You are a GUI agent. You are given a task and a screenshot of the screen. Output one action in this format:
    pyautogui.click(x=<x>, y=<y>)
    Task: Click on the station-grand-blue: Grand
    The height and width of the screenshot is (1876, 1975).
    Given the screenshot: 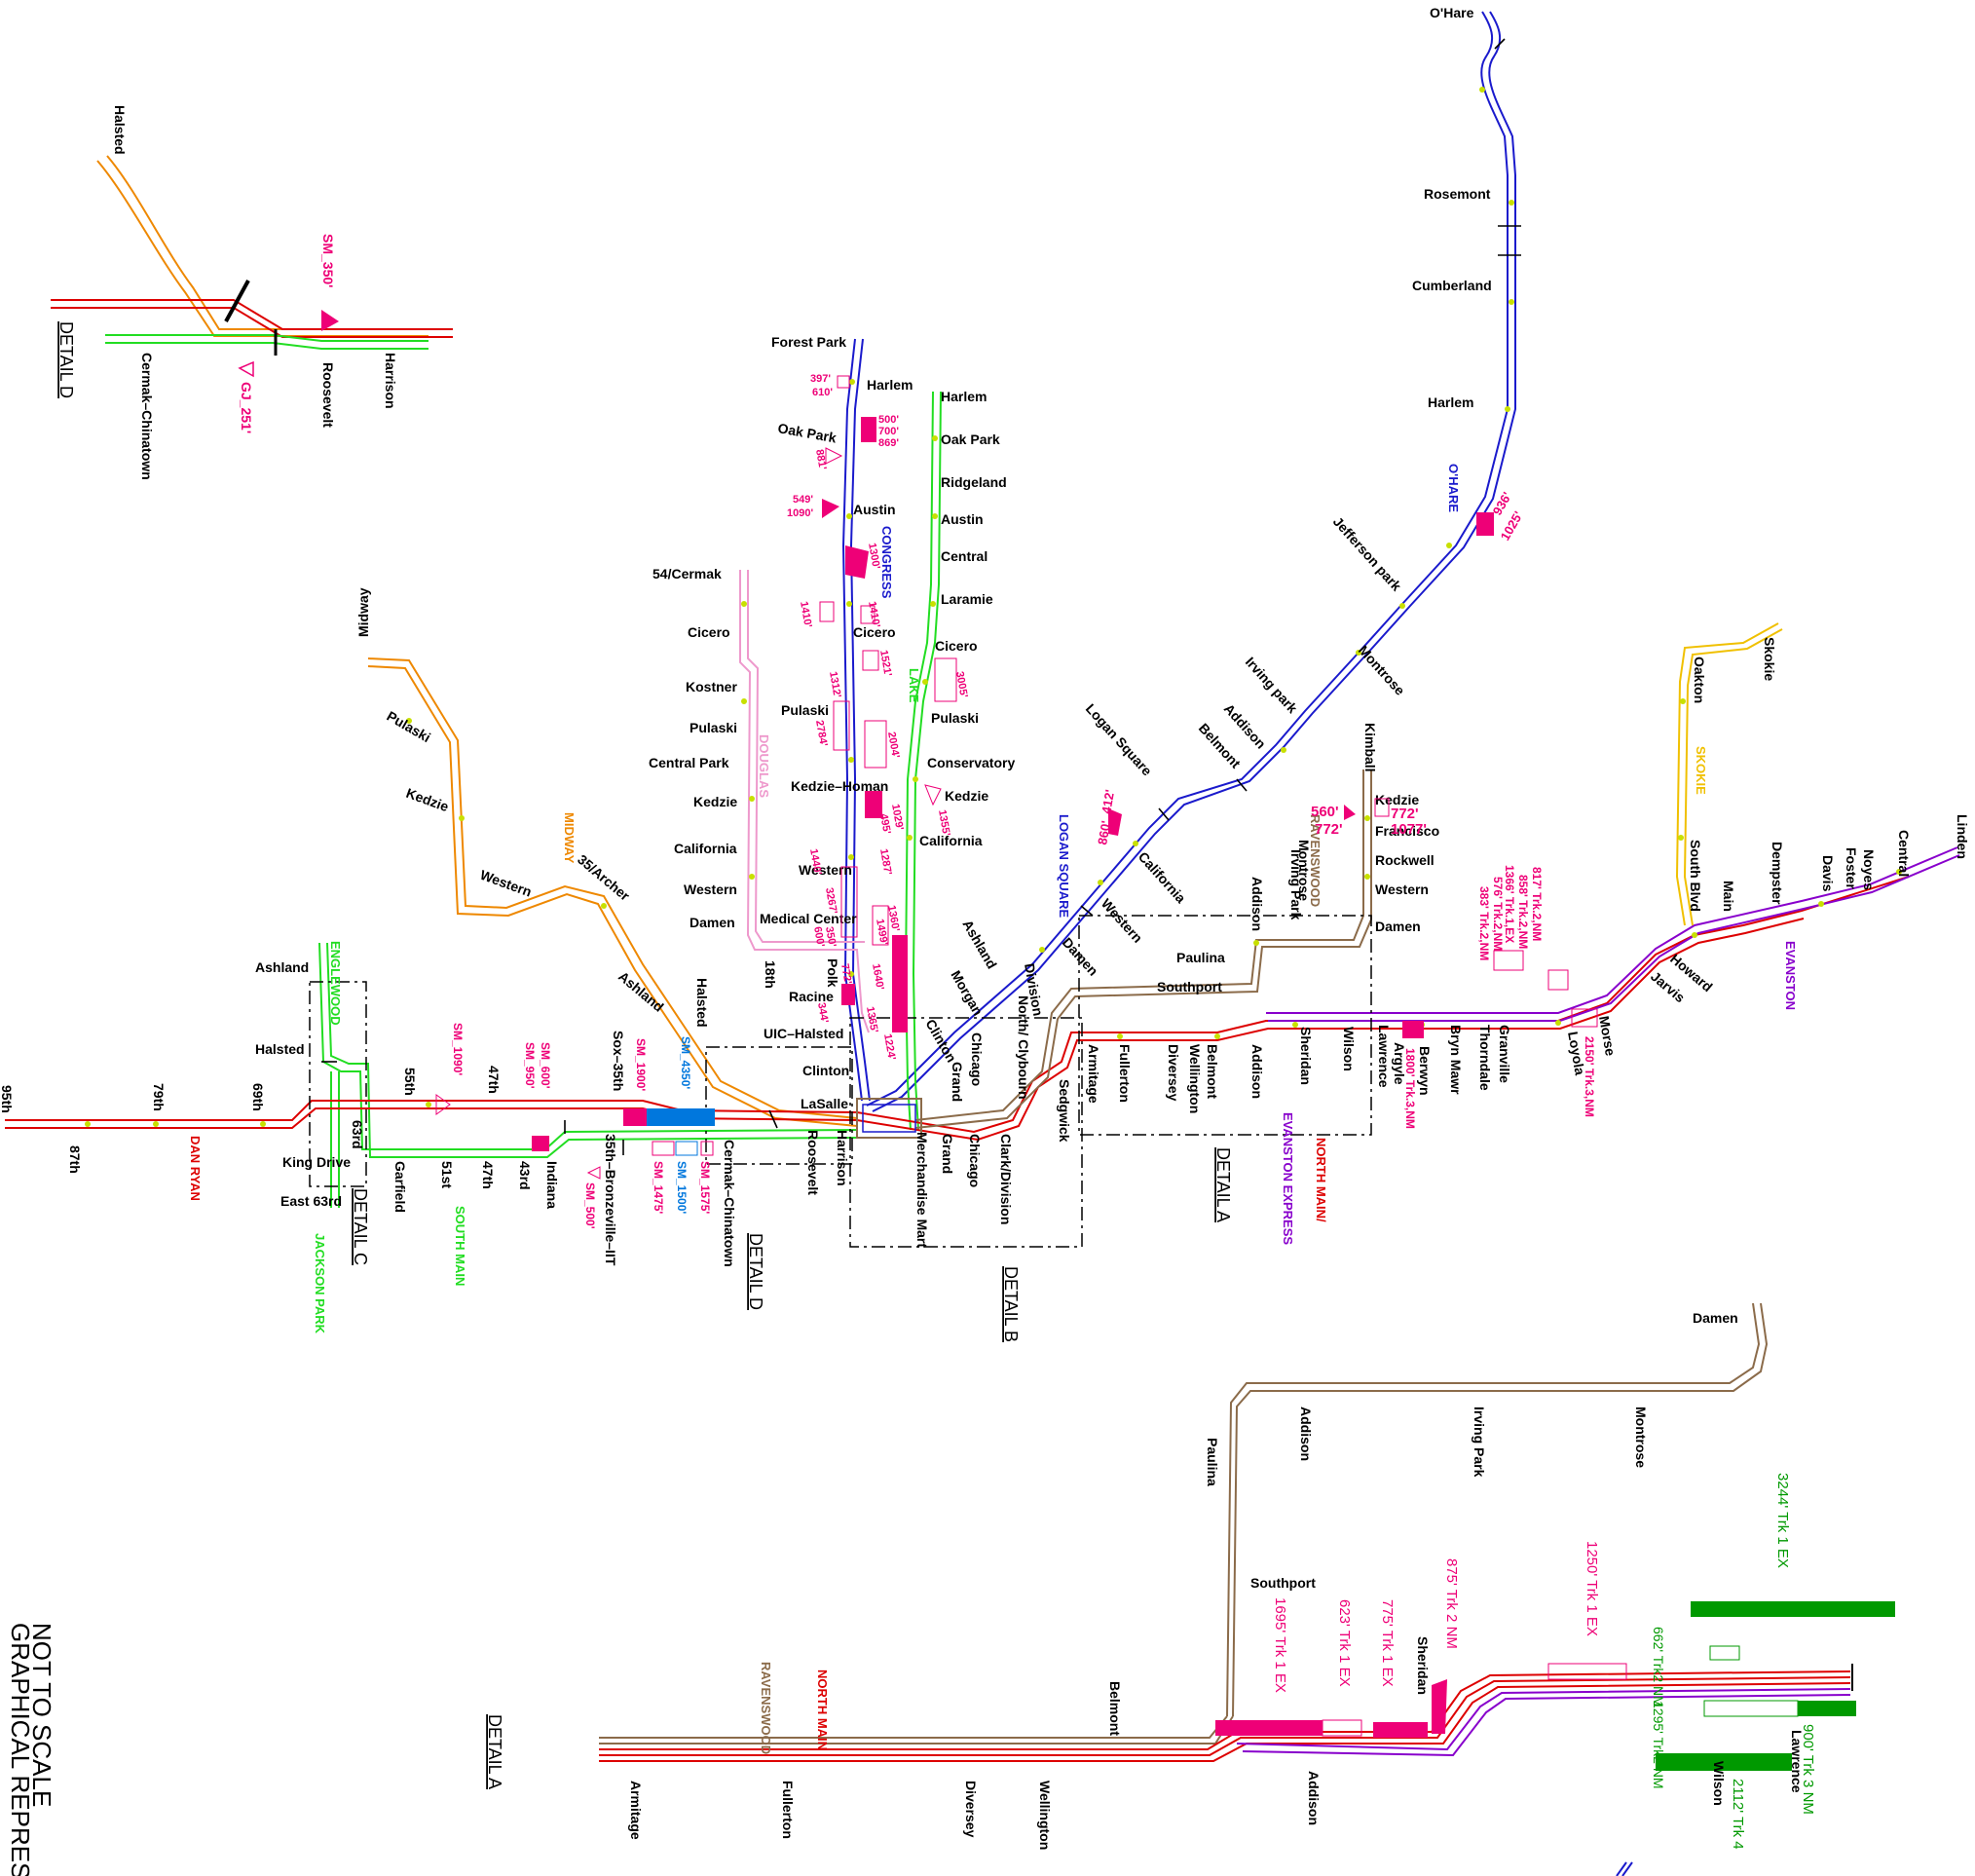 What is the action you would take?
    pyautogui.click(x=957, y=1082)
    